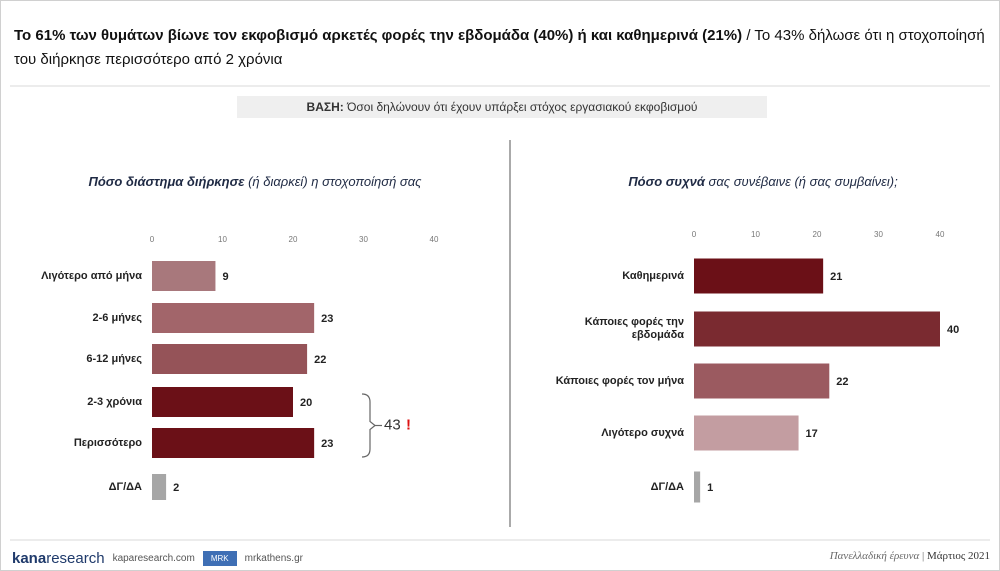 The width and height of the screenshot is (1000, 571). What do you see at coordinates (107, 442) in the screenshot?
I see `category-label: Περισσότερο` at bounding box center [107, 442].